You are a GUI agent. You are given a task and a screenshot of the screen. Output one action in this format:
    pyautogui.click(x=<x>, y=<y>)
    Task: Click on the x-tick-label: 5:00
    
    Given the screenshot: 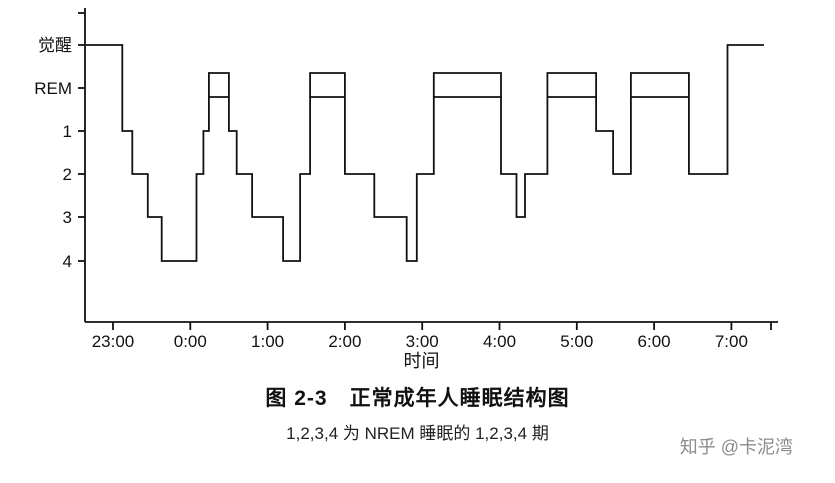 What is the action you would take?
    pyautogui.click(x=576, y=341)
    